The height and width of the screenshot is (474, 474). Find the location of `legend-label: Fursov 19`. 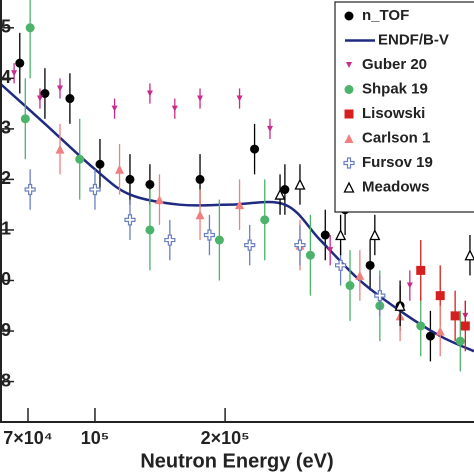

legend-label: Fursov 19 is located at coordinates (397, 162).